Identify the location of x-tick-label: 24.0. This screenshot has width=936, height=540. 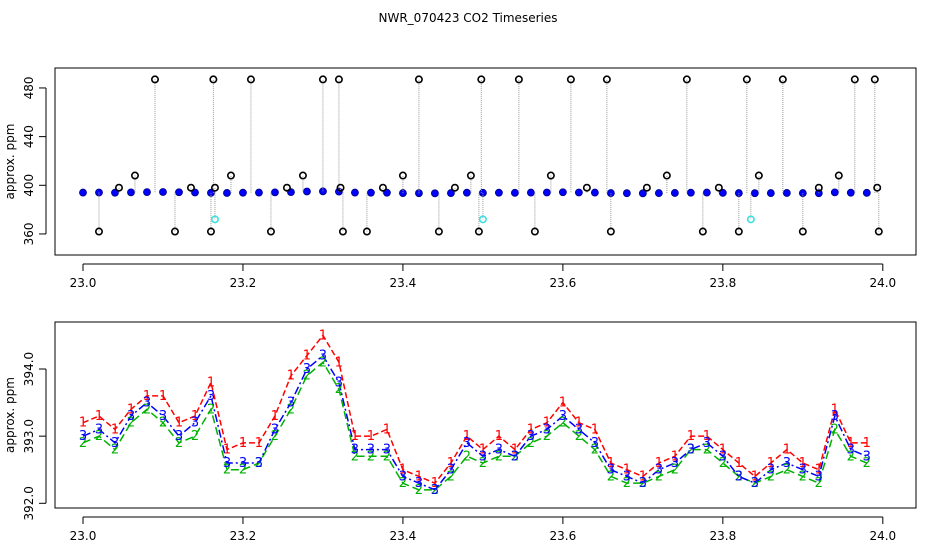
(882, 534).